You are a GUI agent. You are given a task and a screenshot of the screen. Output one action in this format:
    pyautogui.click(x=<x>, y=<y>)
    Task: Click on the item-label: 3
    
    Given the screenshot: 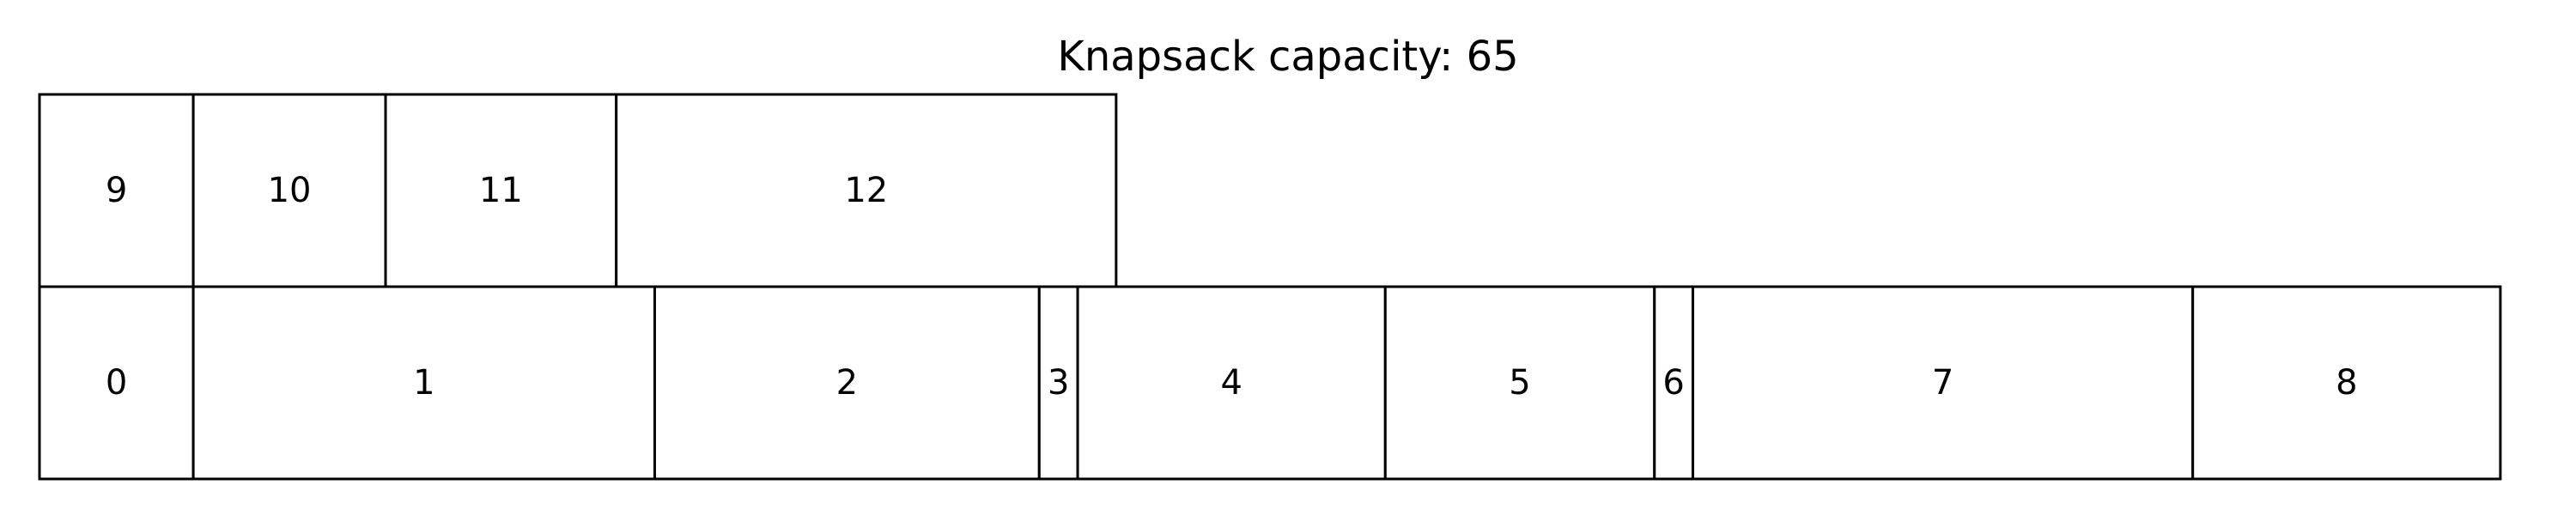 What is the action you would take?
    pyautogui.click(x=1058, y=383)
    